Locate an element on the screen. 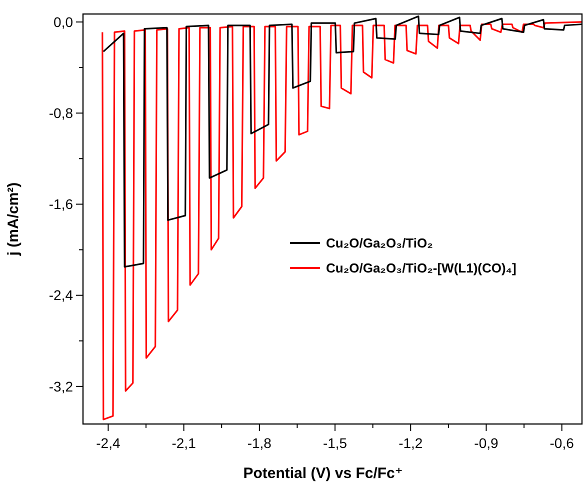  x-tick-label: -1,5 is located at coordinates (335, 443).